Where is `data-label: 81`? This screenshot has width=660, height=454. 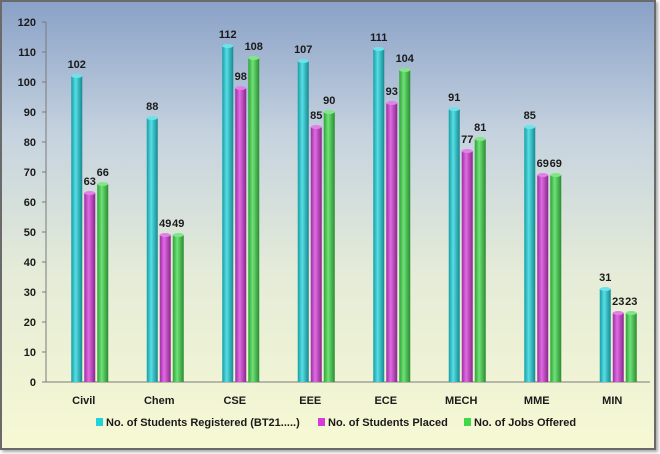 data-label: 81 is located at coordinates (480, 128).